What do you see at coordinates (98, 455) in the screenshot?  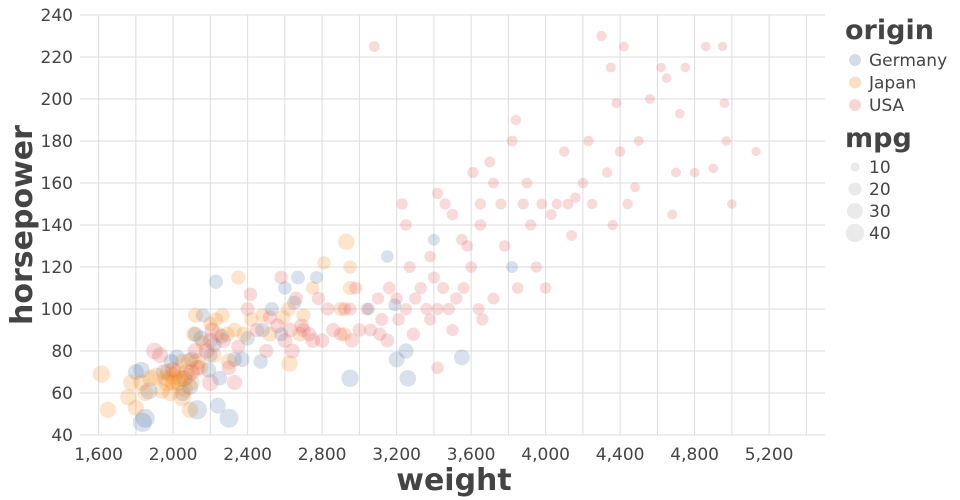 I see `x-tick-label: 1,600` at bounding box center [98, 455].